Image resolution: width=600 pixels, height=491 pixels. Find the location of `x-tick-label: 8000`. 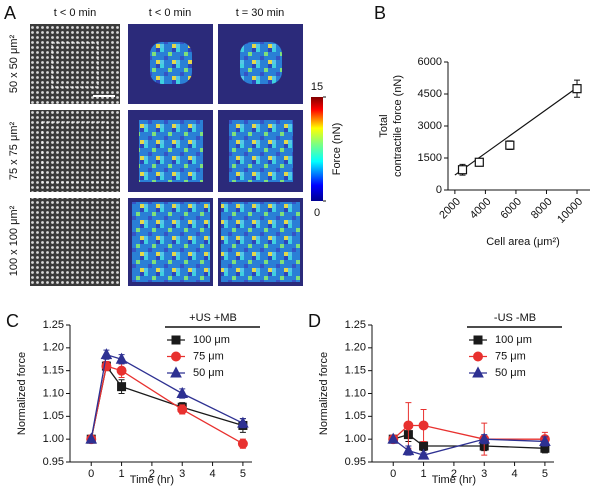

x-tick-label: 8000 is located at coordinates (542, 209).